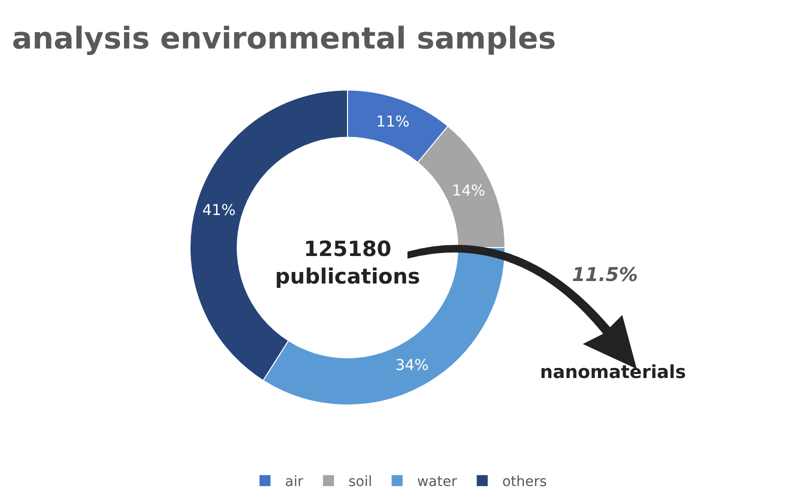 This screenshot has width=797, height=502. What do you see at coordinates (393, 121) in the screenshot?
I see `data-label: 11%` at bounding box center [393, 121].